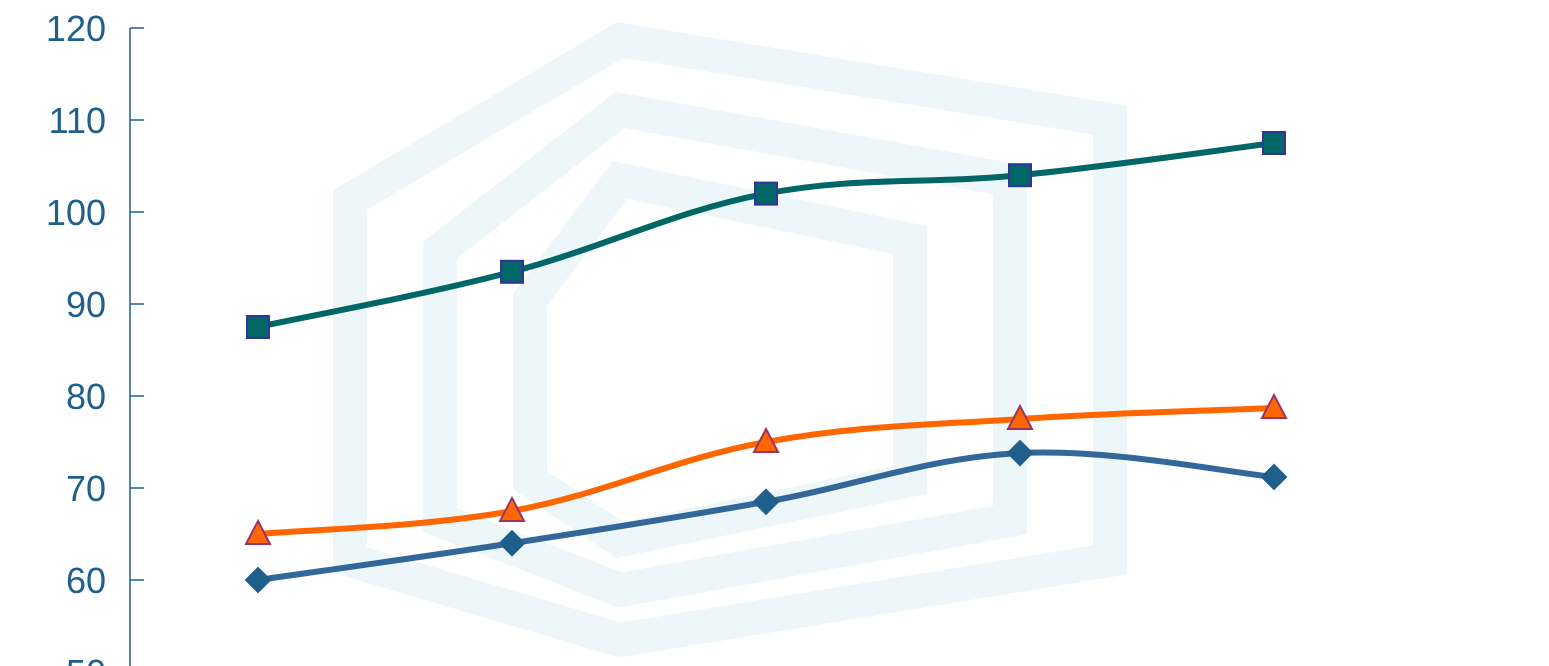  Describe the element at coordinates (86, 580) in the screenshot. I see `y-tick-label: 60` at that location.